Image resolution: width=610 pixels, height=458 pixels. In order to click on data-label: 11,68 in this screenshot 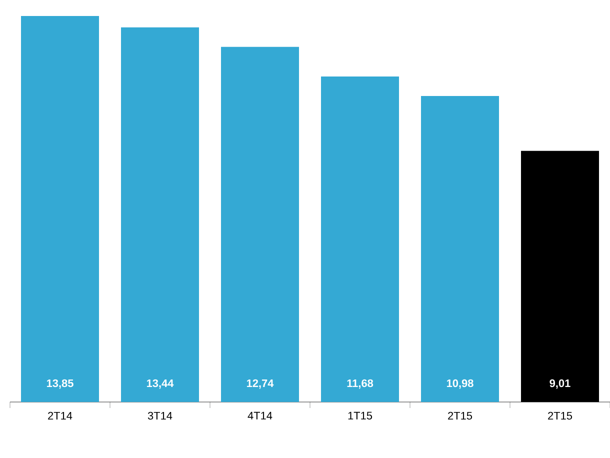, I will do `click(360, 384)`.